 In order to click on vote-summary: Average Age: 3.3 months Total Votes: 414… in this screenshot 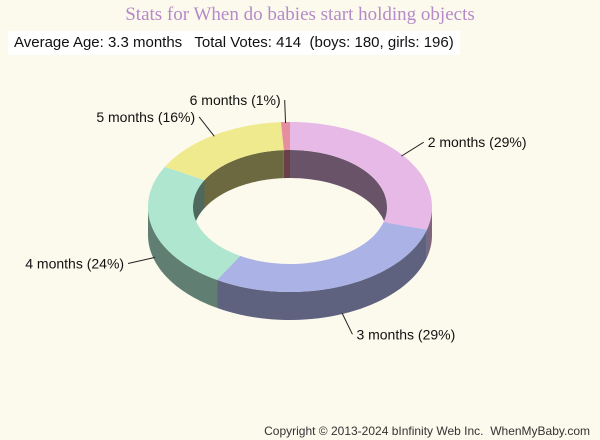, I will do `click(234, 43)`.